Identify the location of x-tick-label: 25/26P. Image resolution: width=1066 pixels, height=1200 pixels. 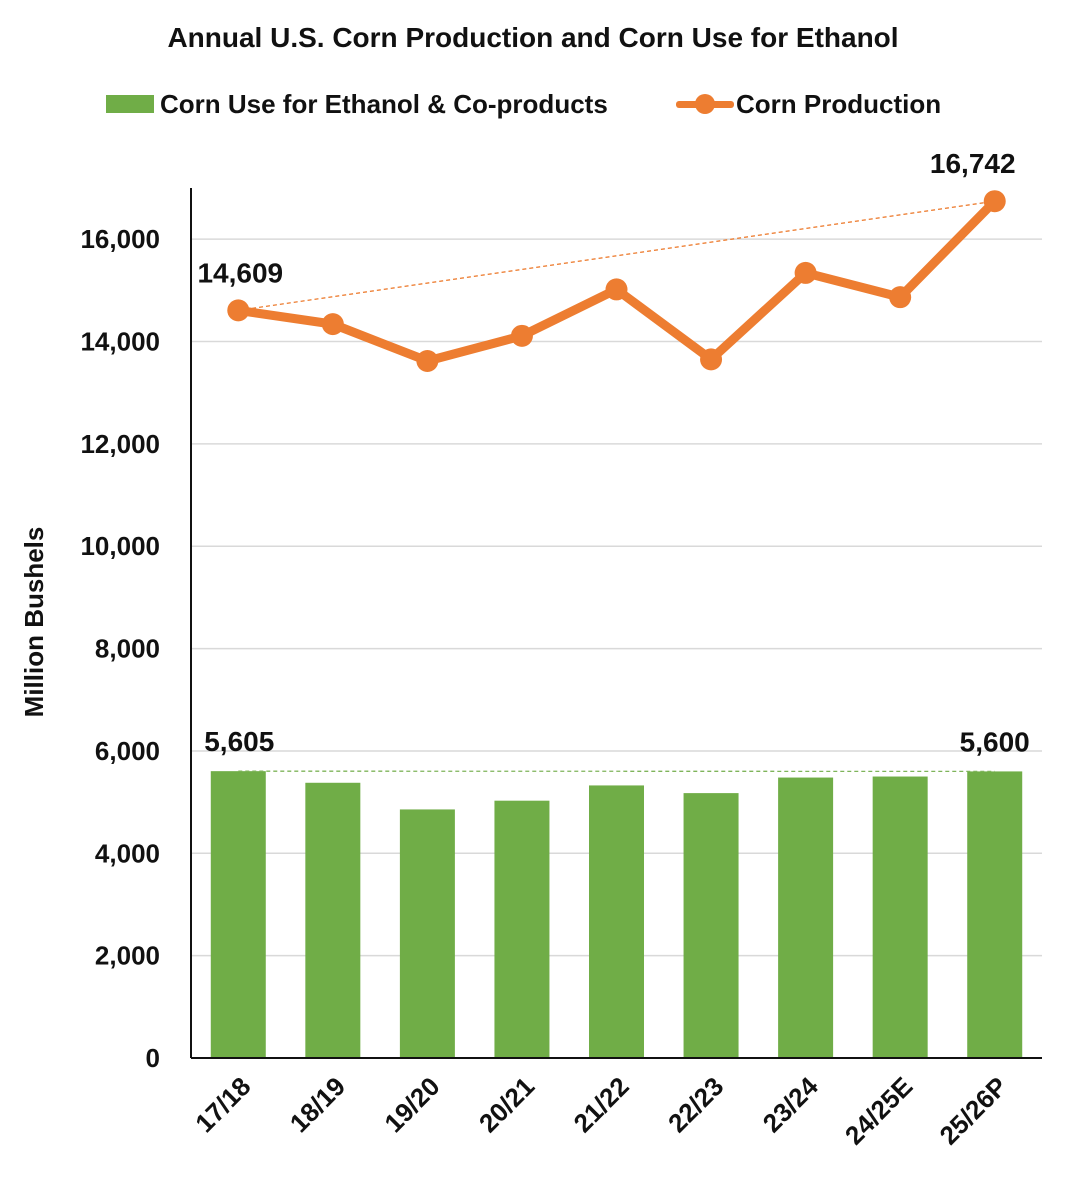
(972, 1110).